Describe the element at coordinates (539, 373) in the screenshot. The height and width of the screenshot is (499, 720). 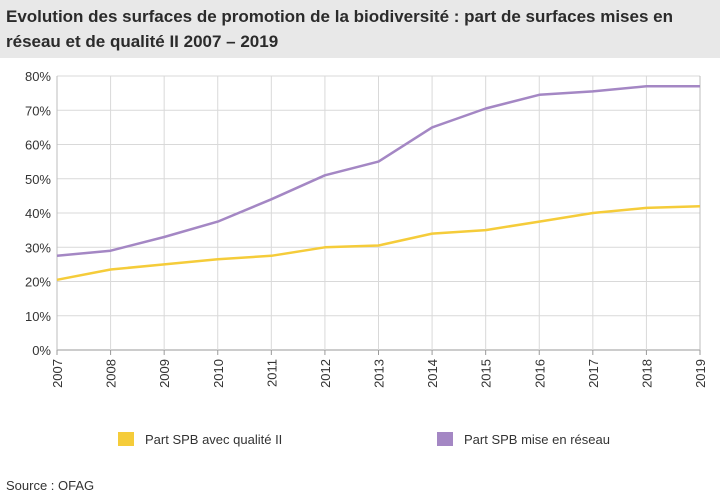
I see `x-tick-label: 2016` at that location.